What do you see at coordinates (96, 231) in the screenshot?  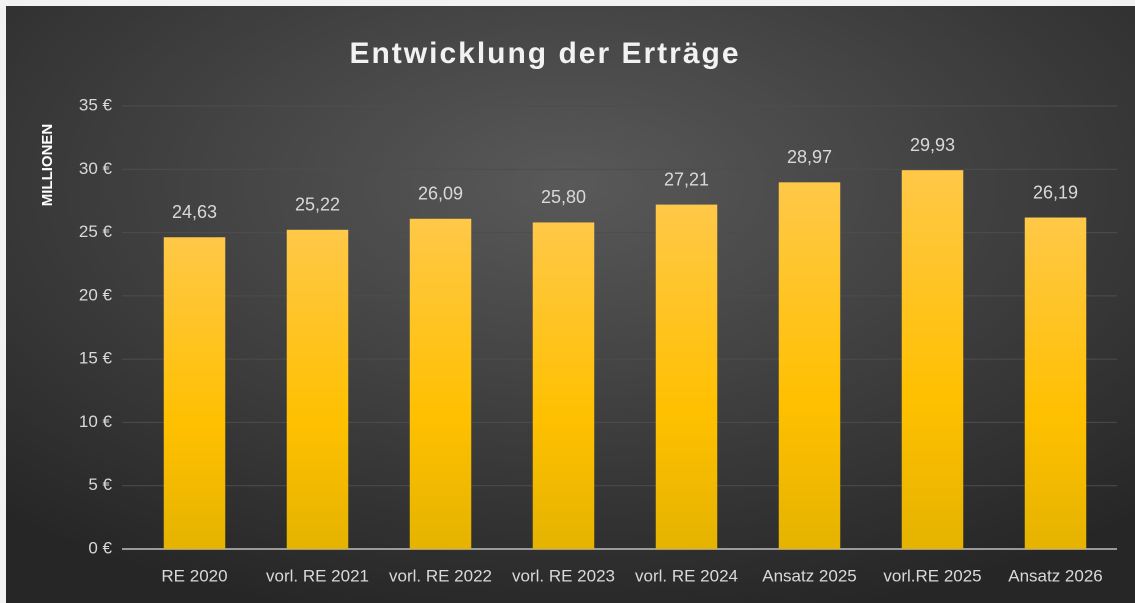 I see `y-tick-label: 25 €` at bounding box center [96, 231].